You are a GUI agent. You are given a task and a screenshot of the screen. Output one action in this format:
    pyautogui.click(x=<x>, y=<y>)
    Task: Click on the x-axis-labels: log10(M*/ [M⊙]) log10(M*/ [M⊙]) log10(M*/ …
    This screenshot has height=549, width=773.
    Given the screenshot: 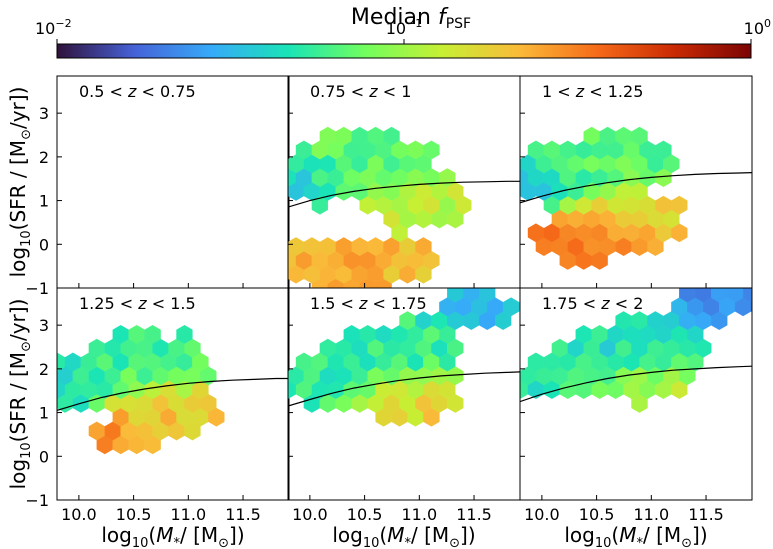 What is the action you would take?
    pyautogui.click(x=404, y=536)
    